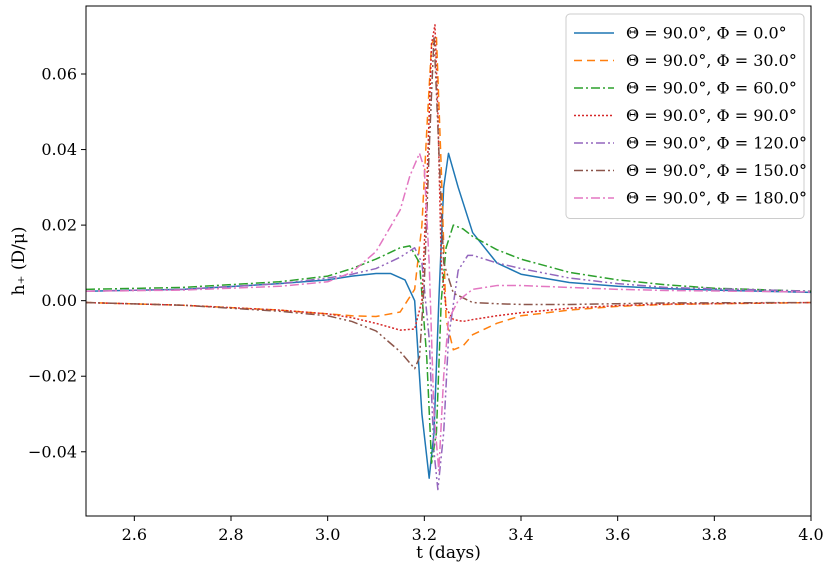 This screenshot has width=830, height=570. Describe the element at coordinates (424, 534) in the screenshot. I see `x-tick-label: 3.2` at that location.